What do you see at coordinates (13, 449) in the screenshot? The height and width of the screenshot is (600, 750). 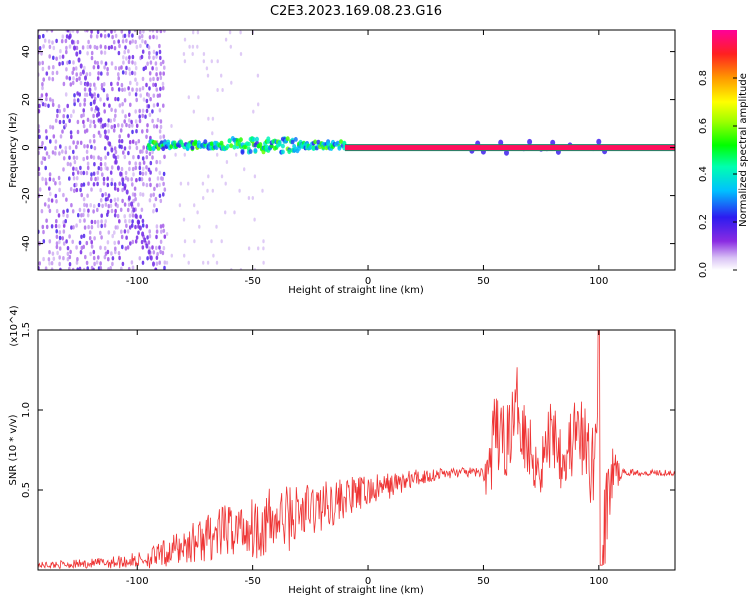 I see `snr-y-axis-label: SNR (10 * v/v)` at bounding box center [13, 449].